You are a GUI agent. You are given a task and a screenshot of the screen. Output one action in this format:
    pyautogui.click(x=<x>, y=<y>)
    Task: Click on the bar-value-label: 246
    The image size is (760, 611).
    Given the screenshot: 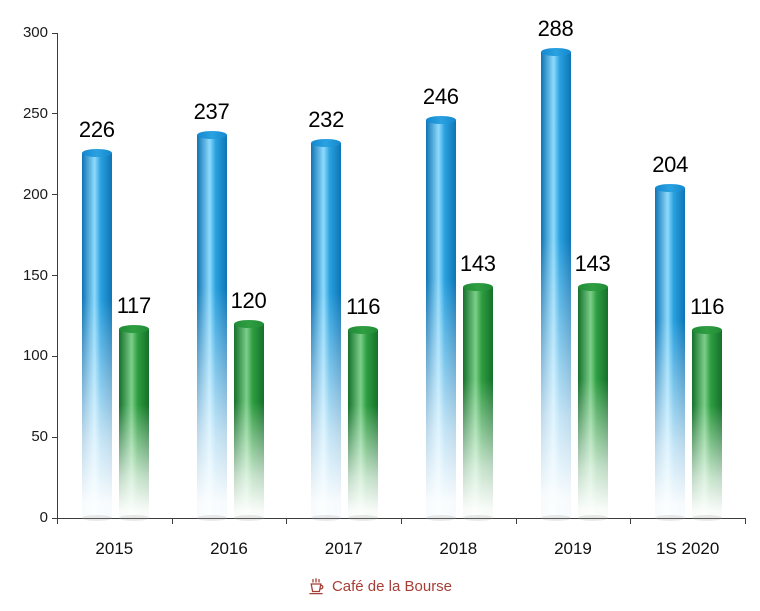 What is the action you would take?
    pyautogui.click(x=440, y=96)
    